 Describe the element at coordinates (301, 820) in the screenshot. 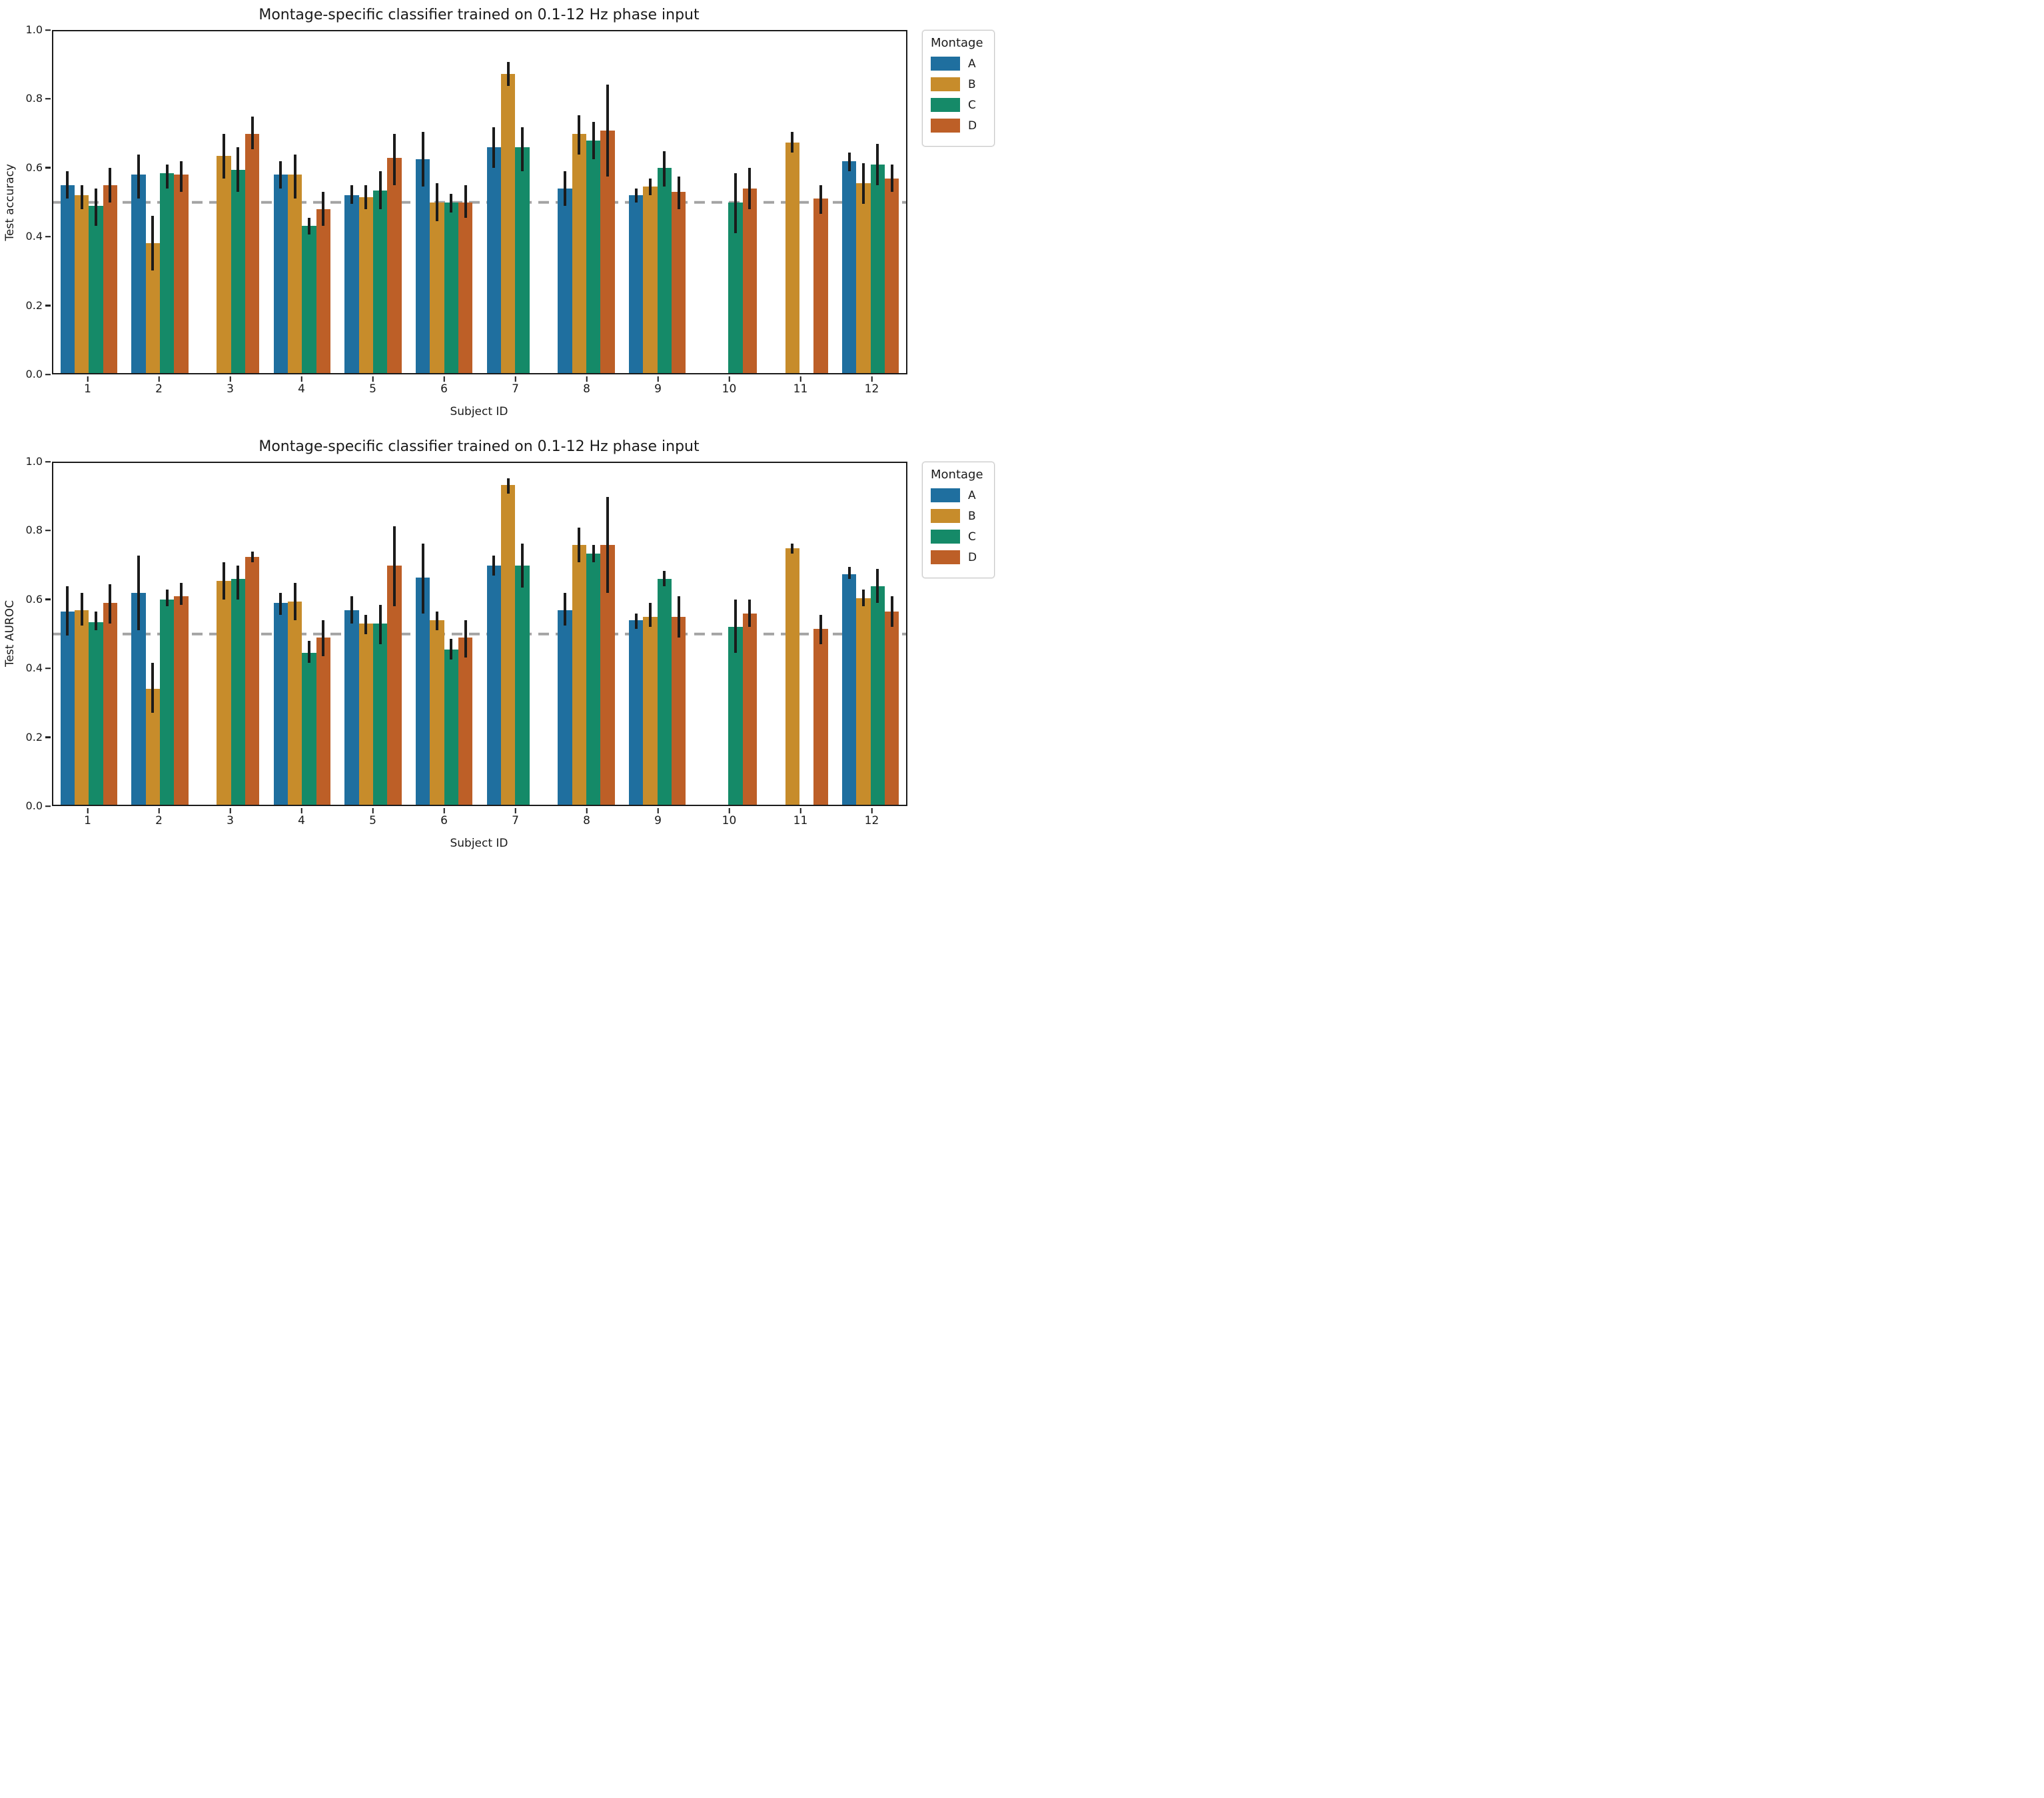

I see `x-tick-label-4: 4` at that location.